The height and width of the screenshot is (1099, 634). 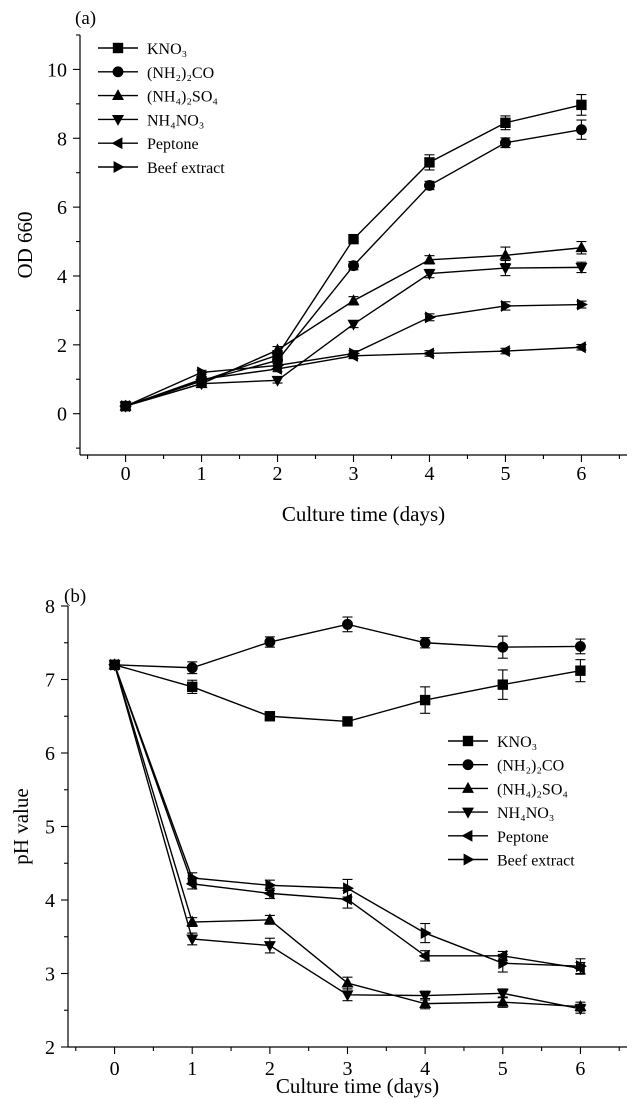 I want to click on y-tick-label: 0, so click(x=62, y=415).